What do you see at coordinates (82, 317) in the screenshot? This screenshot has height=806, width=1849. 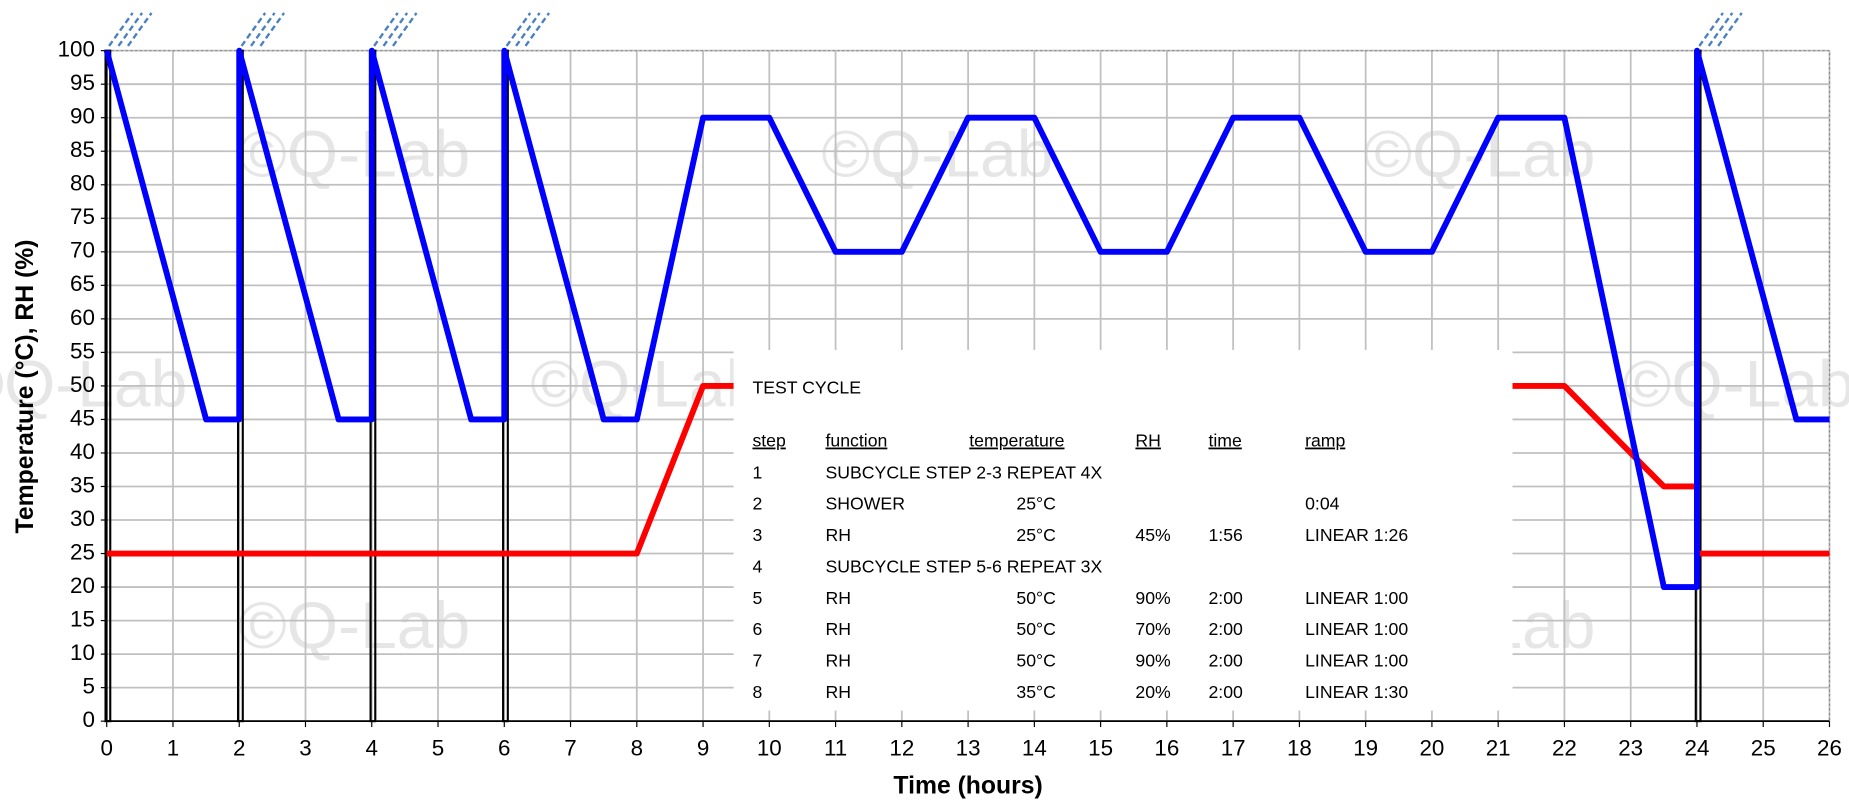 I see `y-tick-label: 60` at bounding box center [82, 317].